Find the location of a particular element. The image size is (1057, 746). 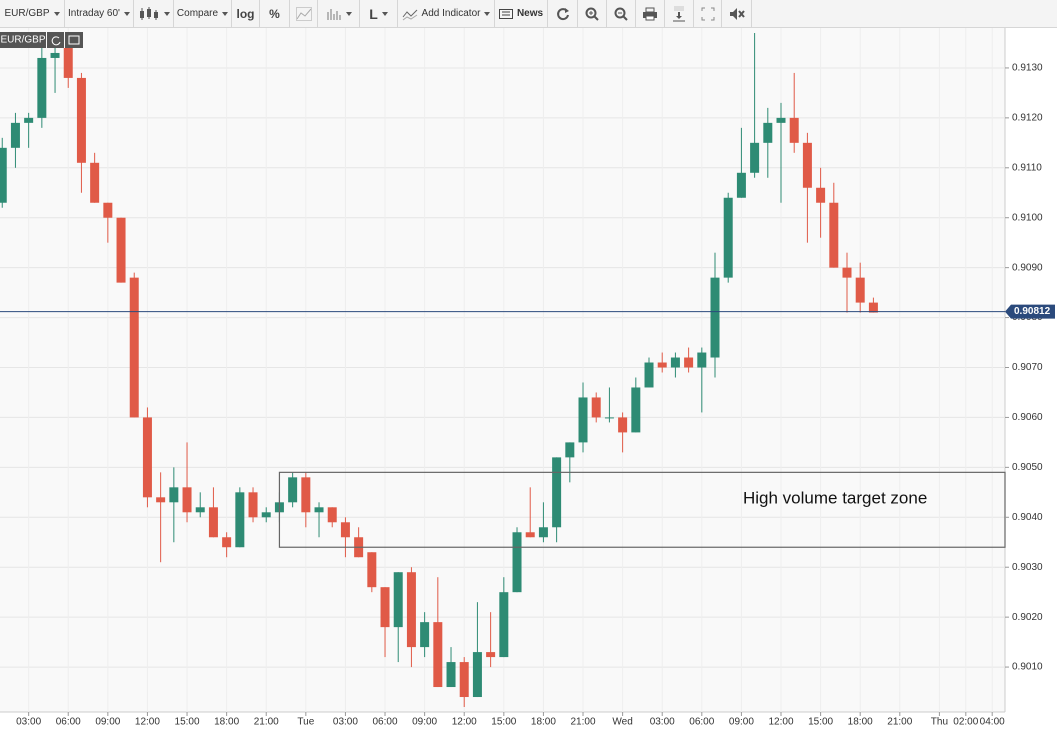

add-indicator-button: Add Indicator is located at coordinates (446, 13).